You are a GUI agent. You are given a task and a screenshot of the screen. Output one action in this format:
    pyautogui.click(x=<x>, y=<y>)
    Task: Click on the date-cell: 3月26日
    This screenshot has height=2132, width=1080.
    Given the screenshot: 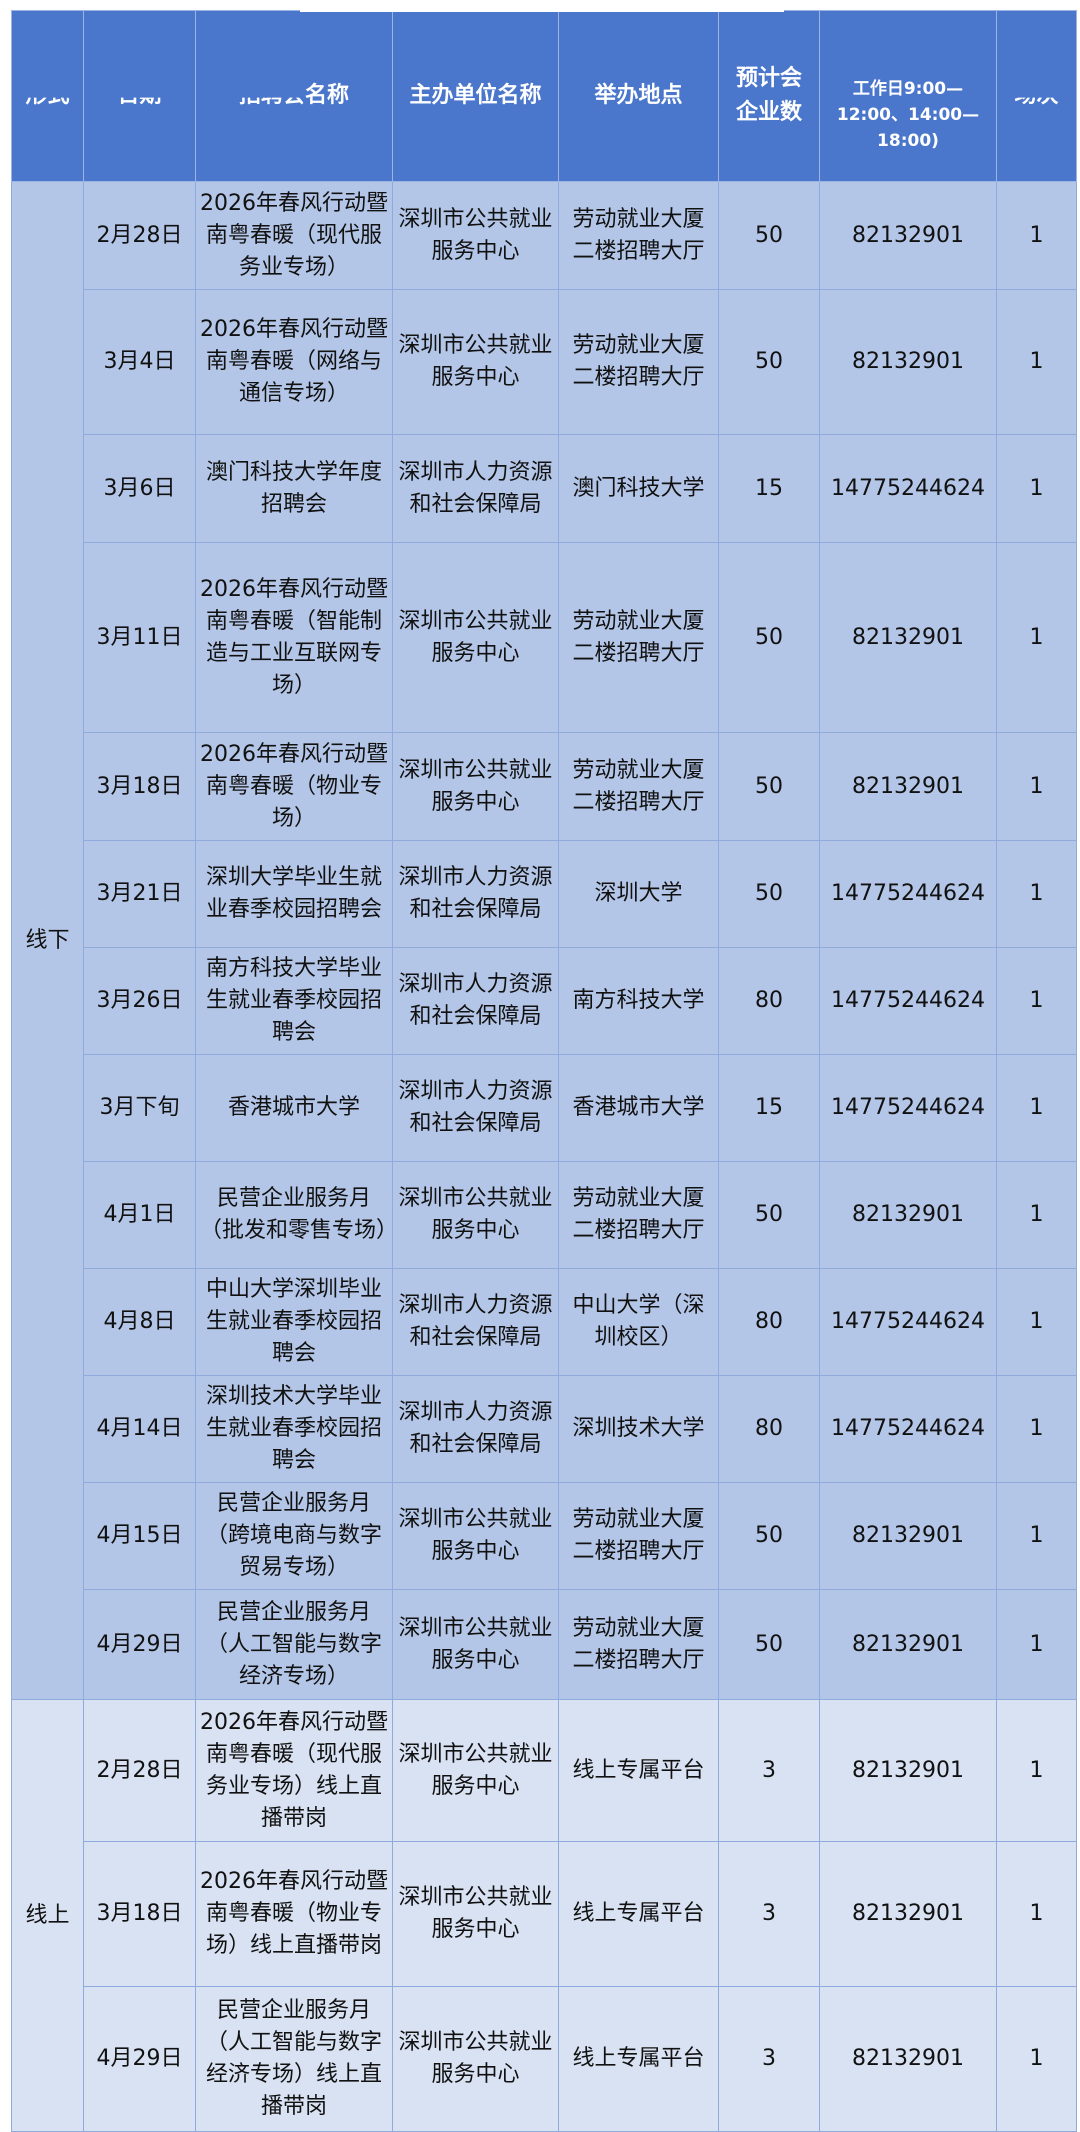 What is the action you would take?
    pyautogui.click(x=139, y=1001)
    